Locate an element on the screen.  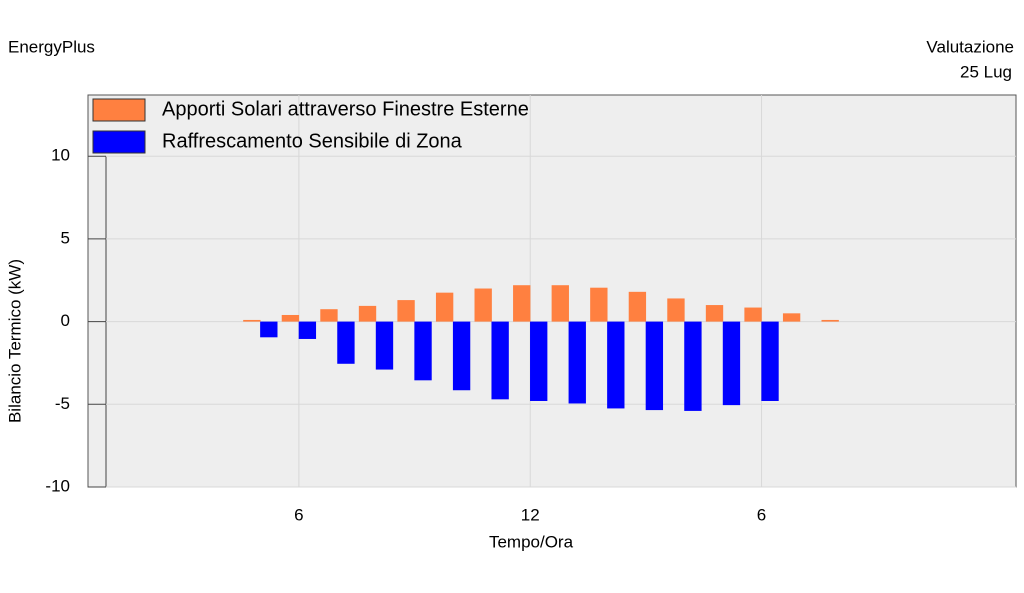
x-tick-label: 12 is located at coordinates (530, 514).